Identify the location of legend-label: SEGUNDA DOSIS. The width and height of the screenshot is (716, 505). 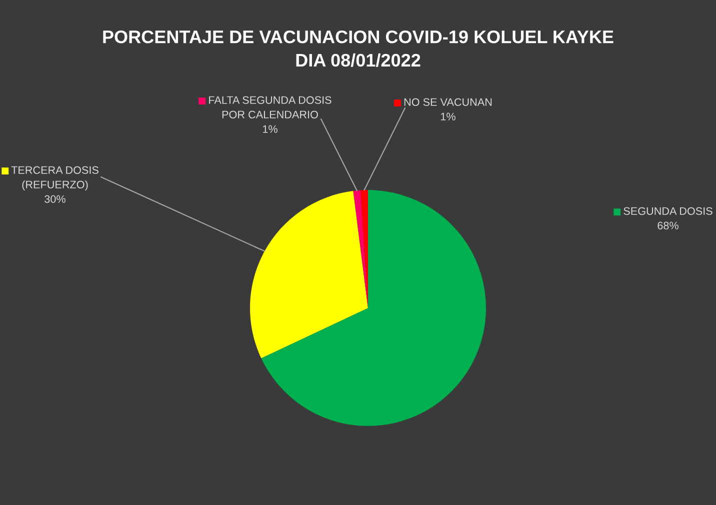
(668, 211).